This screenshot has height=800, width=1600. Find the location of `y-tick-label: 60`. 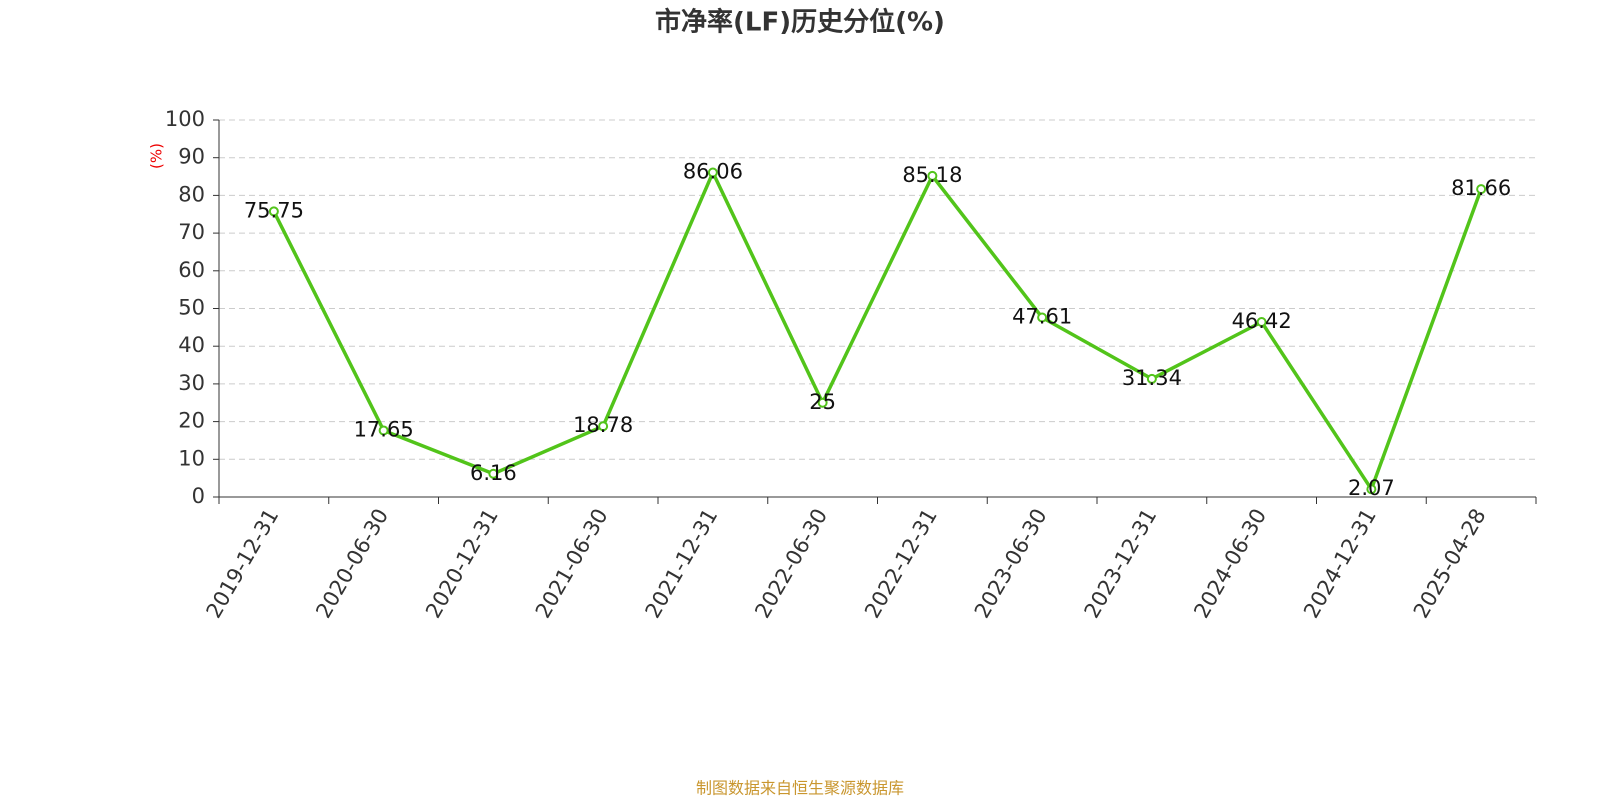

y-tick-label: 60 is located at coordinates (191, 270).